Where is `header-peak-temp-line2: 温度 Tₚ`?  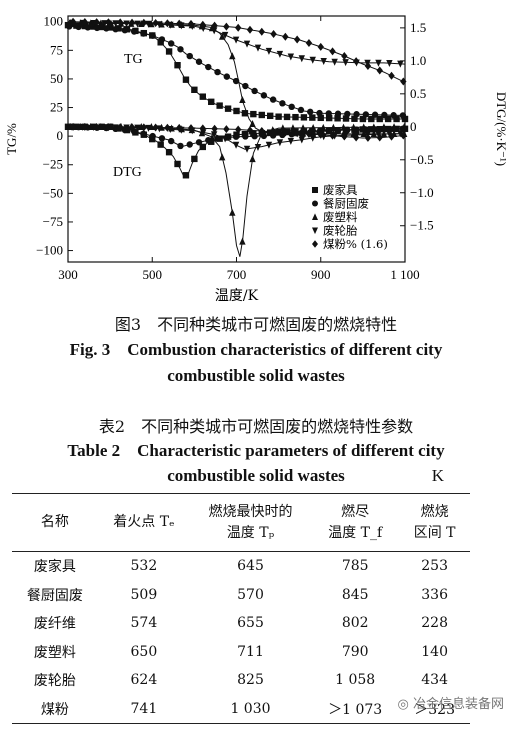 header-peak-temp-line2: 温度 Tₚ is located at coordinates (250, 532).